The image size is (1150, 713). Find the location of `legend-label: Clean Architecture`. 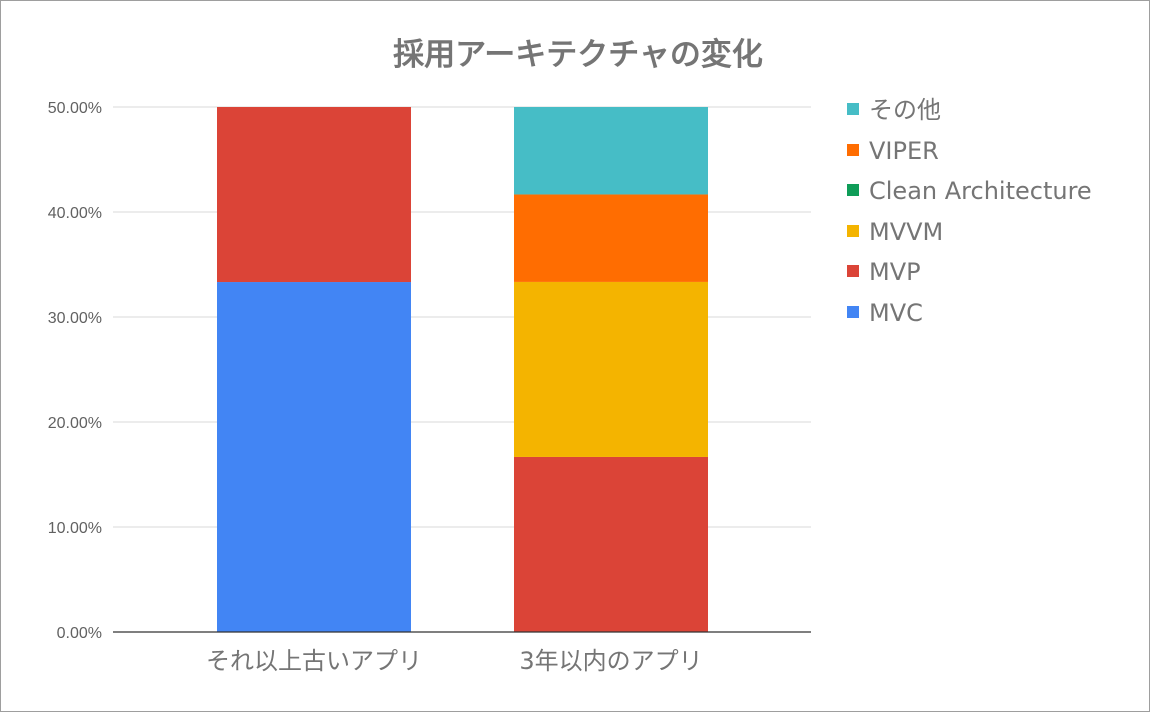

legend-label: Clean Architecture is located at coordinates (980, 191).